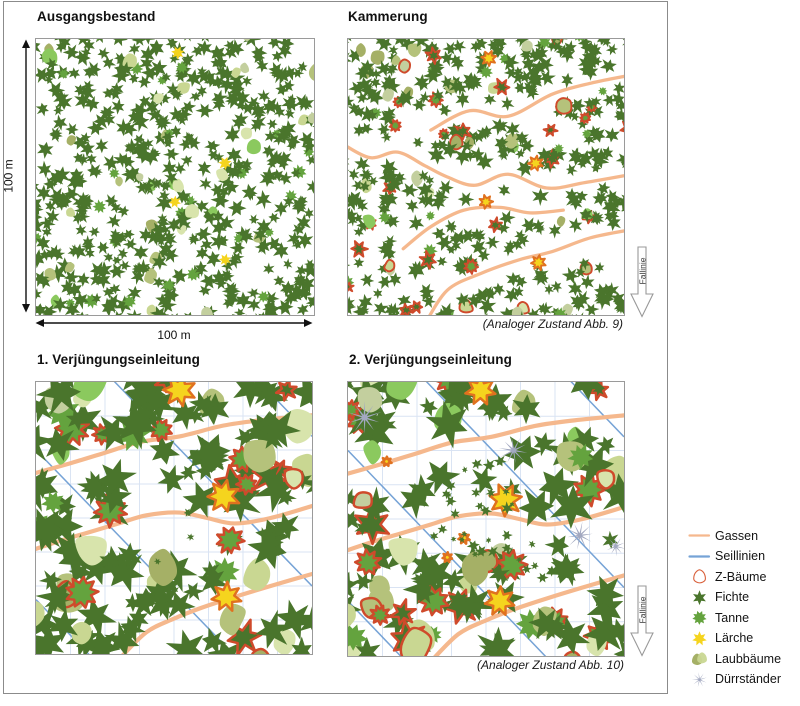 The image size is (800, 706). Describe the element at coordinates (748, 658) in the screenshot. I see `legend-label-laubbaeume: Laubbäume` at that location.